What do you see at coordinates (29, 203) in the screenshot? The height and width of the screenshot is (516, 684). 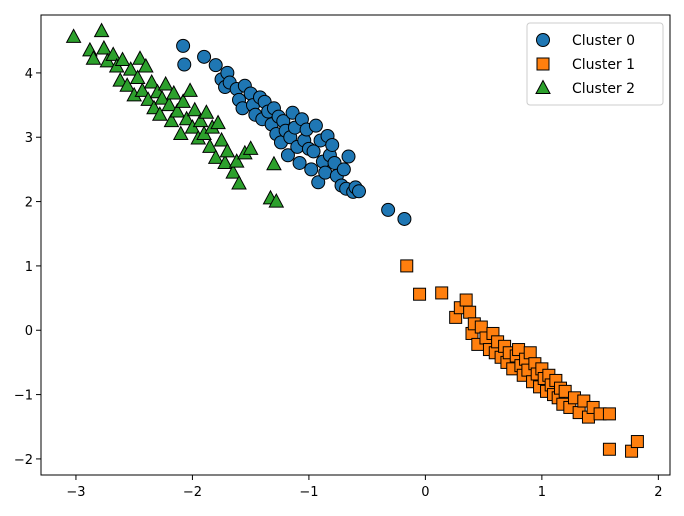 I see `y-tick-label: 2` at bounding box center [29, 203].